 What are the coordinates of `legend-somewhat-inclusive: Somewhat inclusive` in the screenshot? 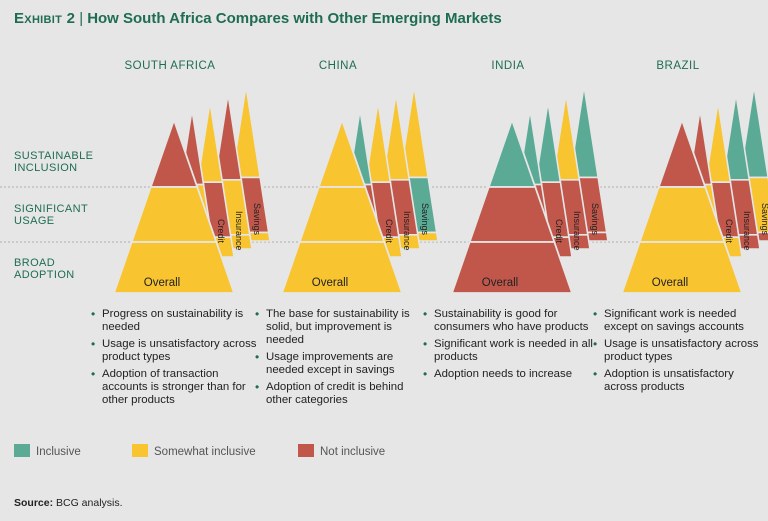 It's located at (194, 451).